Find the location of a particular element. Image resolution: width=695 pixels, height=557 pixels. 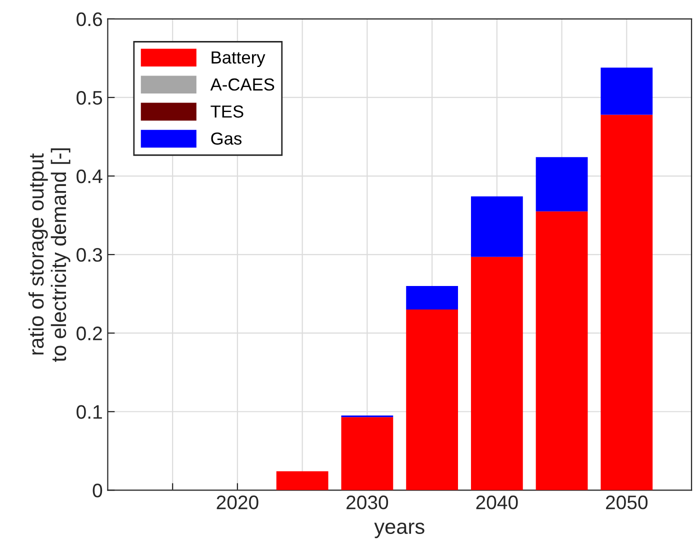

x-tick-label: 2040 is located at coordinates (497, 503).